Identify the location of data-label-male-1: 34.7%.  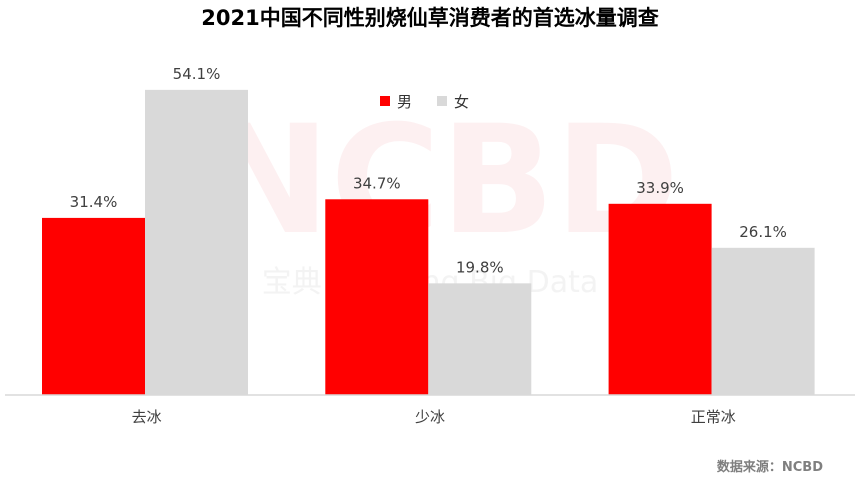
(377, 183).